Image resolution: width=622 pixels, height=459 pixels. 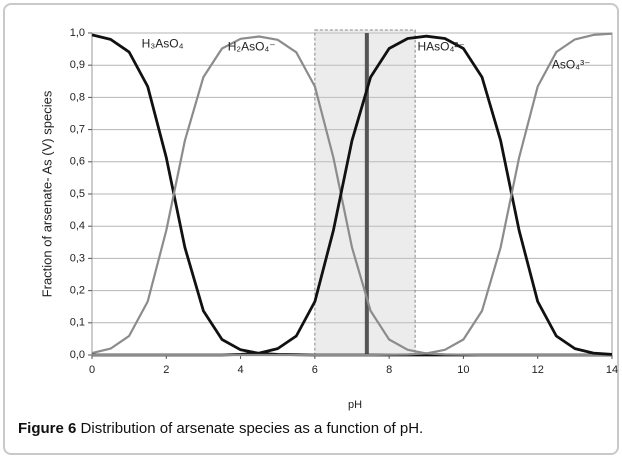 What do you see at coordinates (77, 65) in the screenshot?
I see `y-tick-label: 0,9` at bounding box center [77, 65].